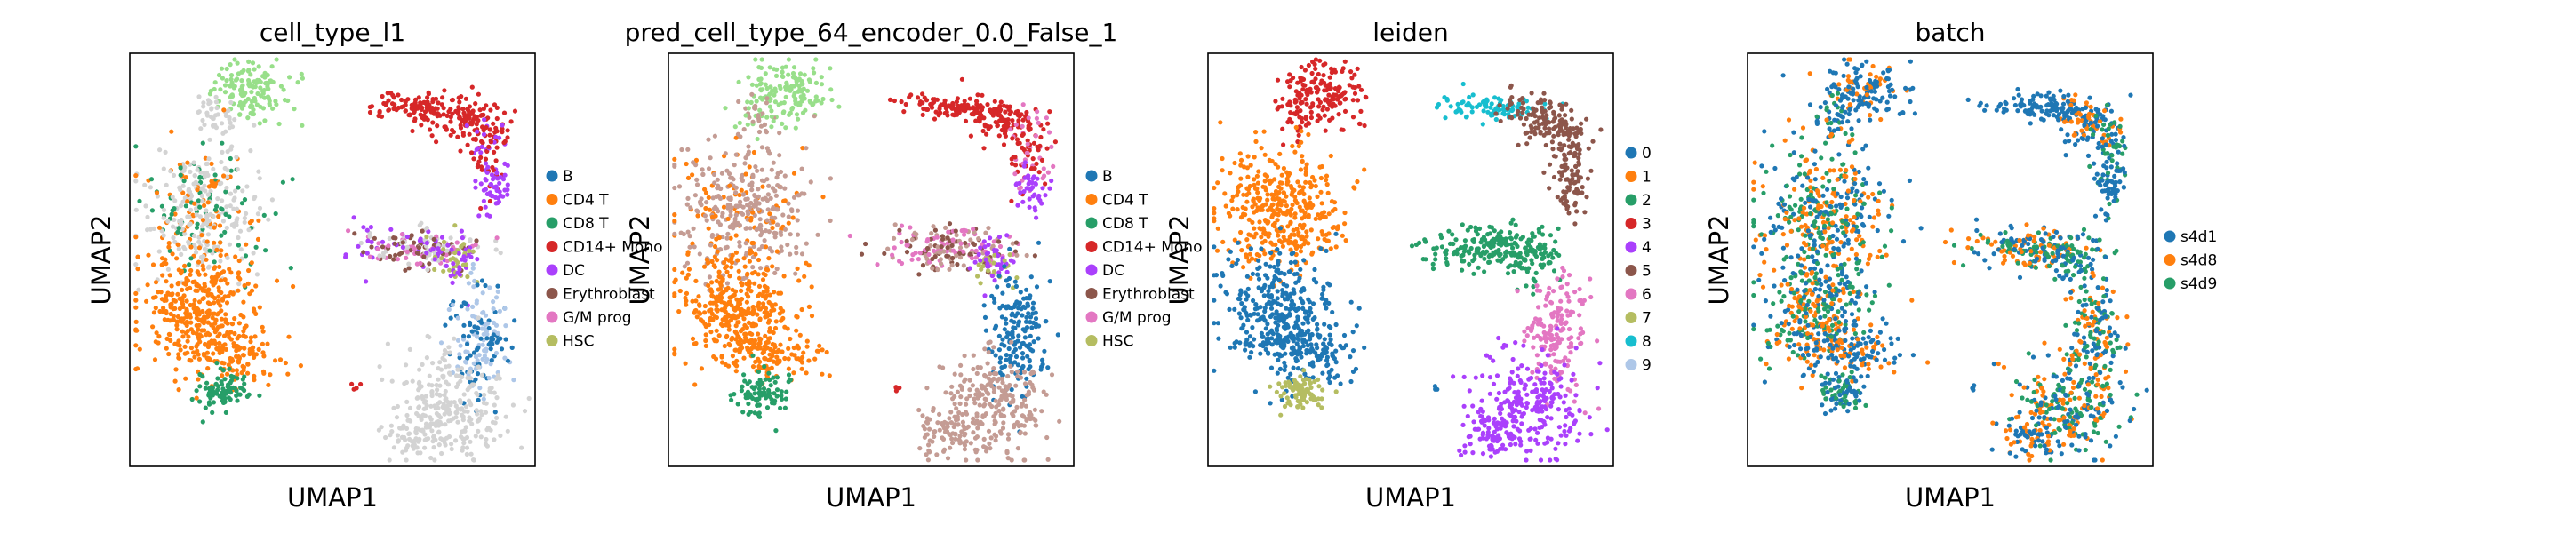 The height and width of the screenshot is (533, 2576). What do you see at coordinates (574, 271) in the screenshot?
I see `legend-label: DC` at bounding box center [574, 271].